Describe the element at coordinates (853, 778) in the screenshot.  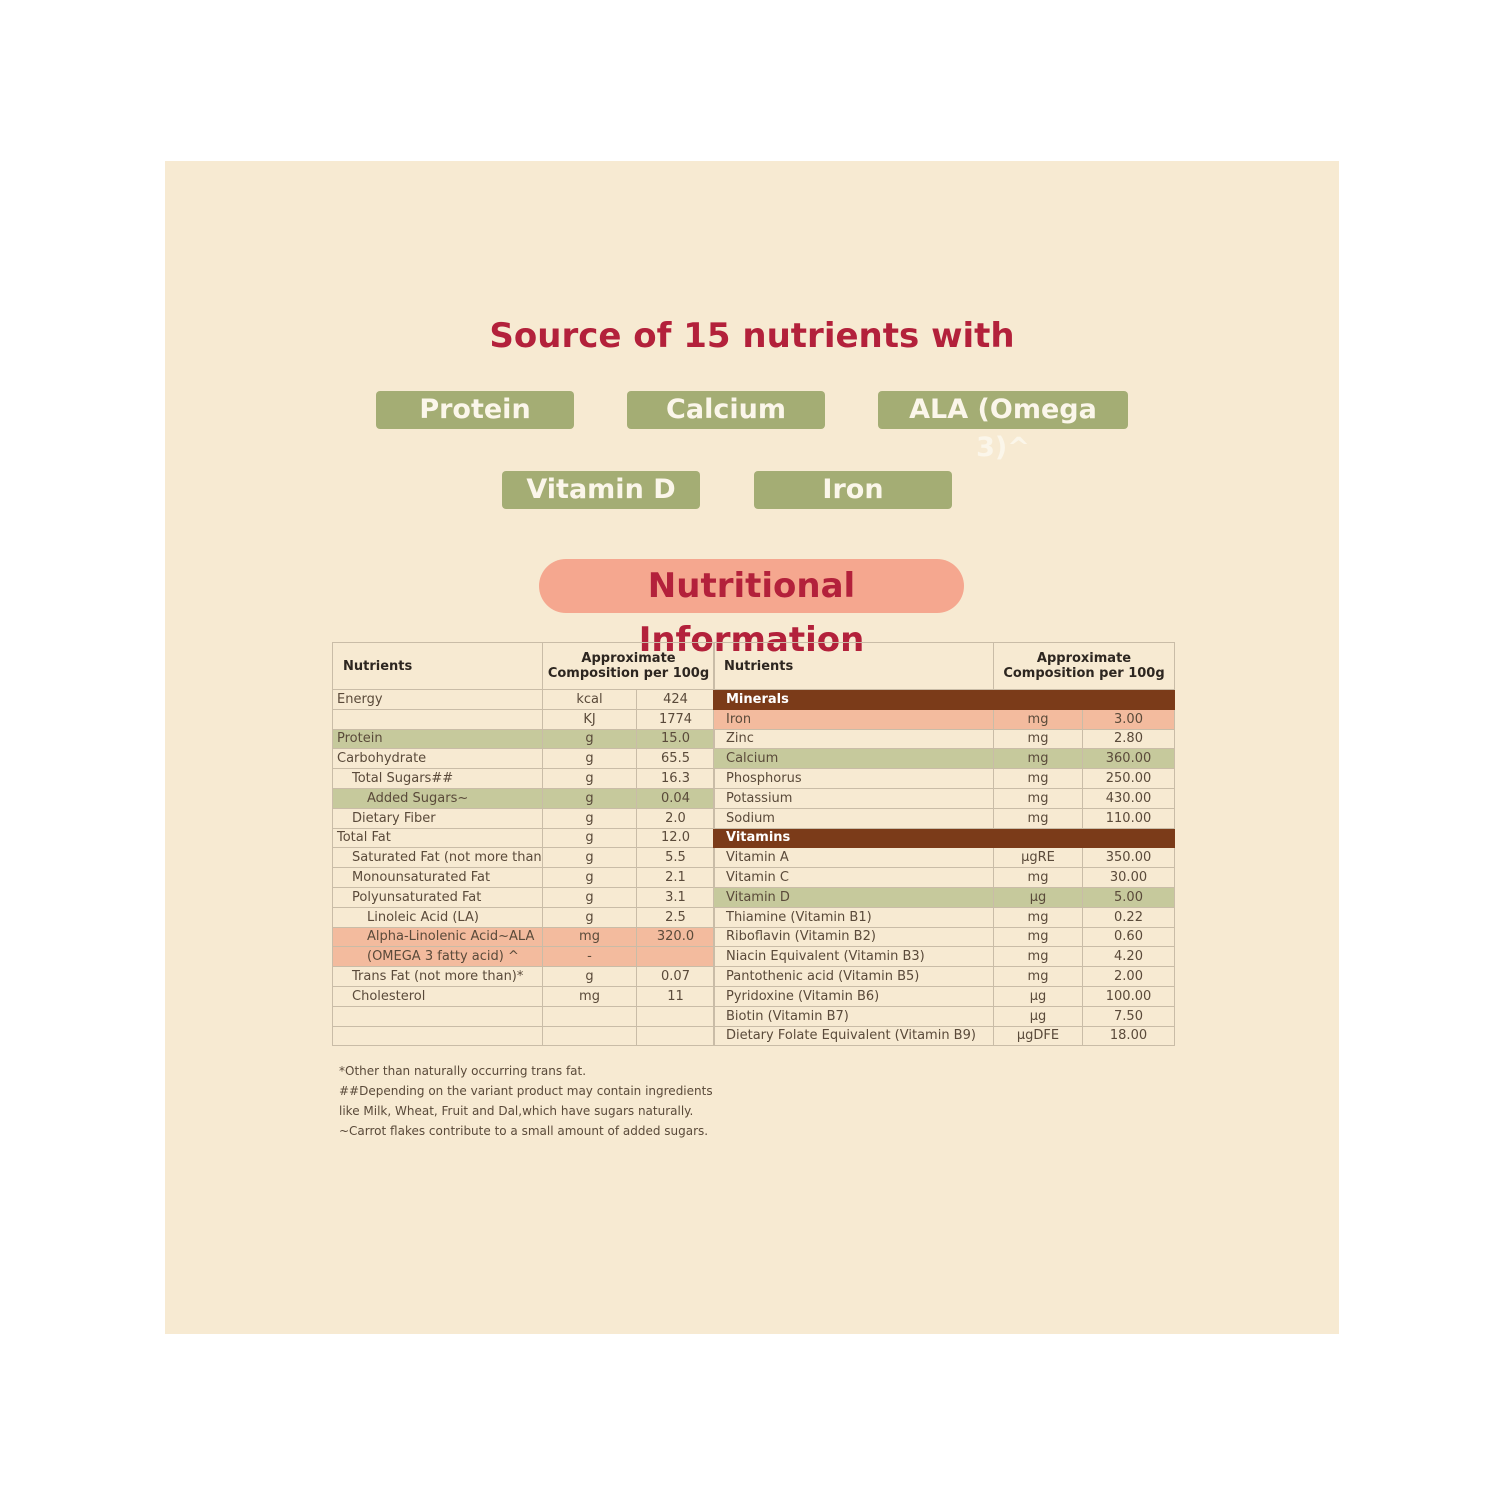
I see `nutrient-name: Phosphorus` at that location.